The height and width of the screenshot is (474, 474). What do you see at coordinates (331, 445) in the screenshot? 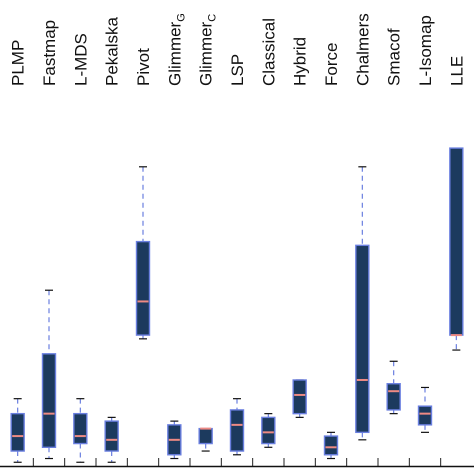
I see `box-force` at bounding box center [331, 445].